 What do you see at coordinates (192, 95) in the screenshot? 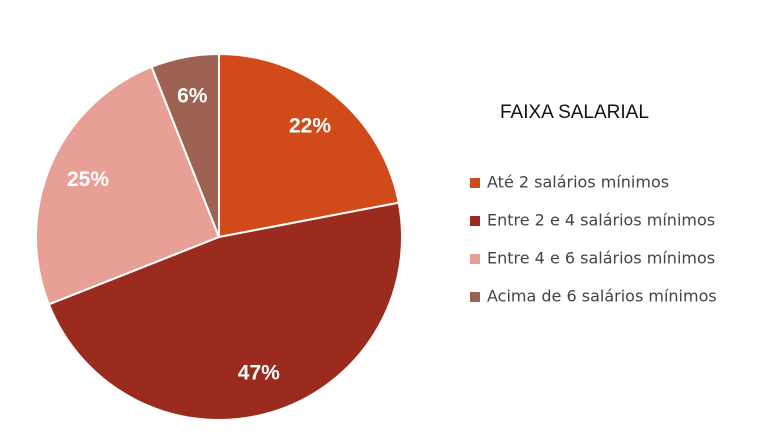
I see `value-label: 6%` at bounding box center [192, 95].